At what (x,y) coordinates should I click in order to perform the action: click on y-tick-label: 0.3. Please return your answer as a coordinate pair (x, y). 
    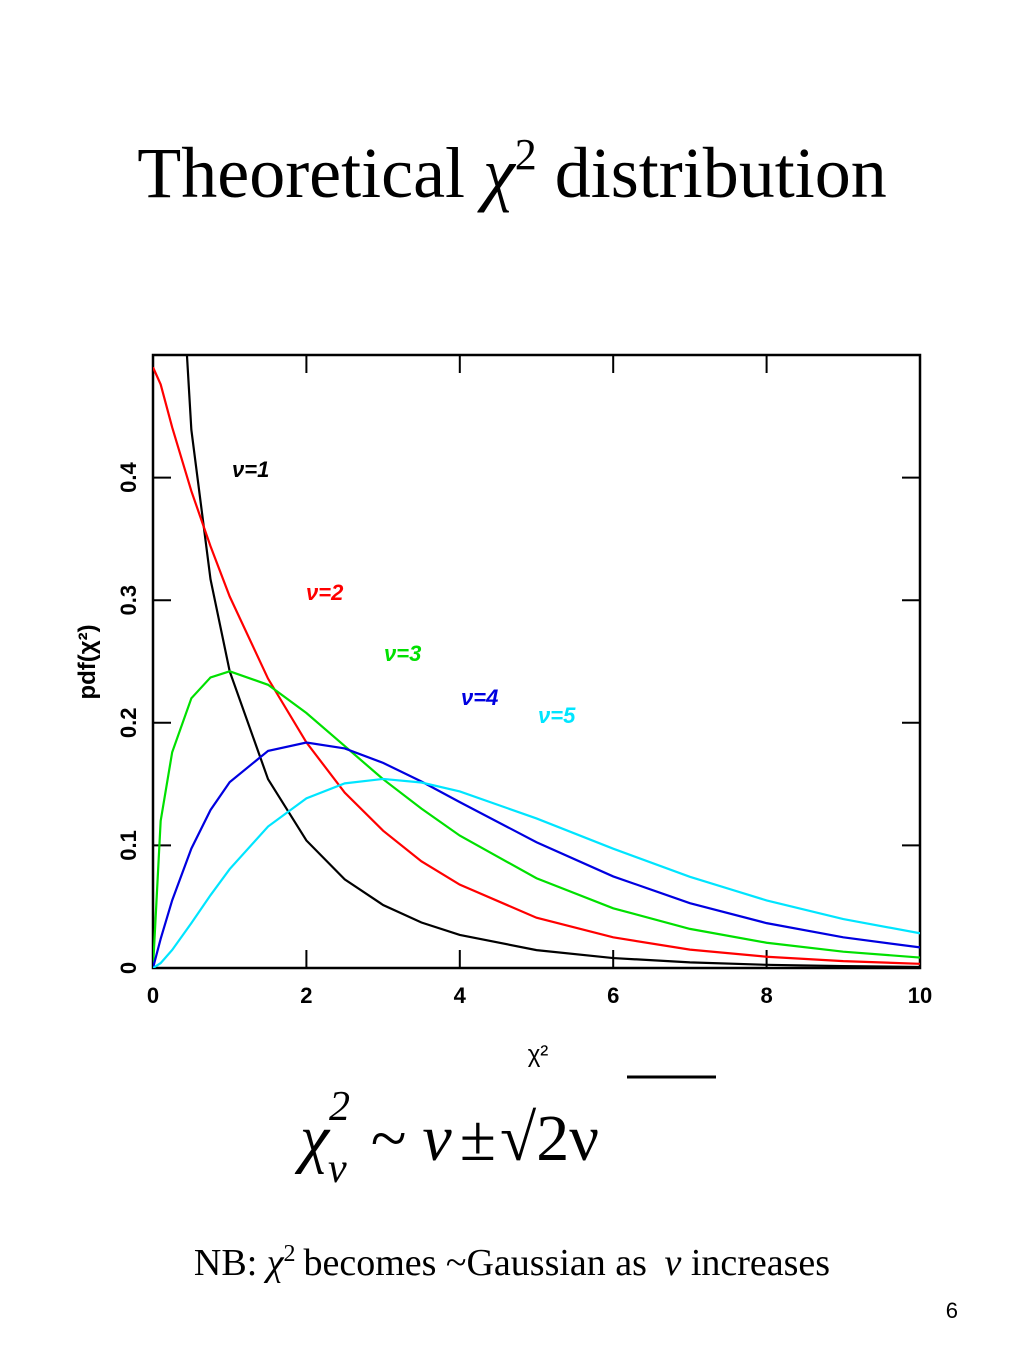
    Looking at the image, I should click on (128, 600).